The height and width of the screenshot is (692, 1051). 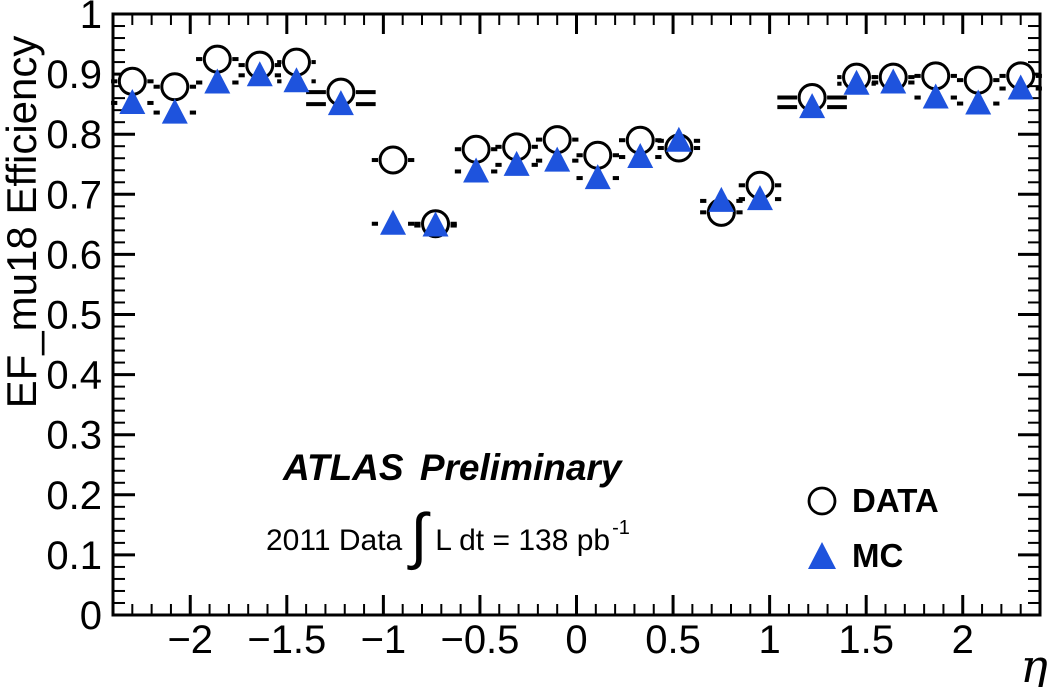 I want to click on luminosity-label: 2011 Data ∫ L dt = 138 pb -1, so click(x=448, y=536).